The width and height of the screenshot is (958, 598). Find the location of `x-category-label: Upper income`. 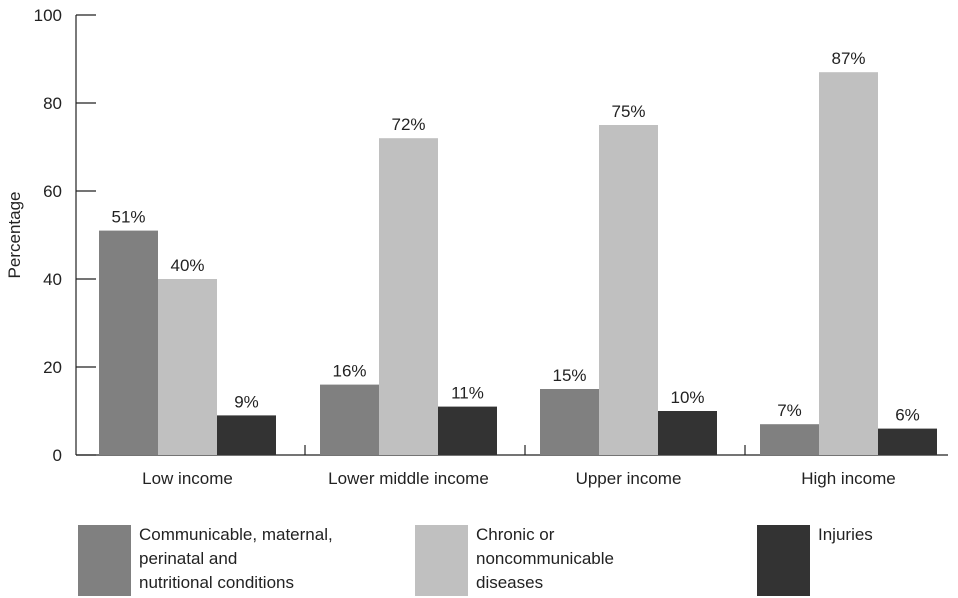

x-category-label: Upper income is located at coordinates (629, 478).